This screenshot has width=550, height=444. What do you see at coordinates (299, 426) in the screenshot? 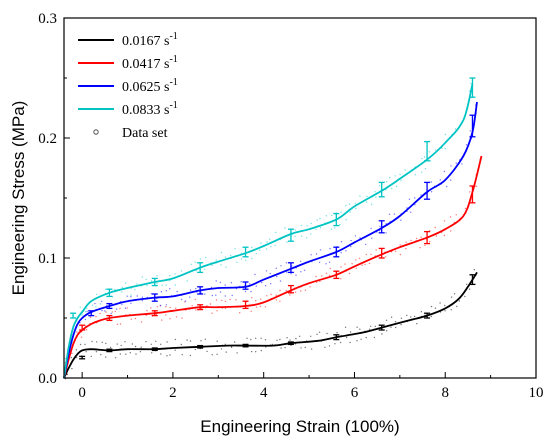
I see `x-axis-title: Engineering Strain (100%)` at bounding box center [299, 426].